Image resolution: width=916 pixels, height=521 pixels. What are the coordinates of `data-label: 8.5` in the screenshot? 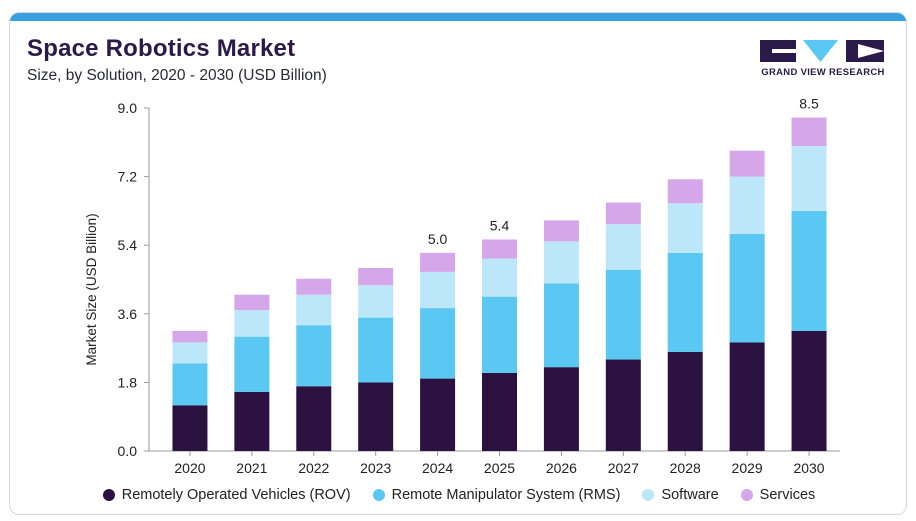 It's located at (809, 104).